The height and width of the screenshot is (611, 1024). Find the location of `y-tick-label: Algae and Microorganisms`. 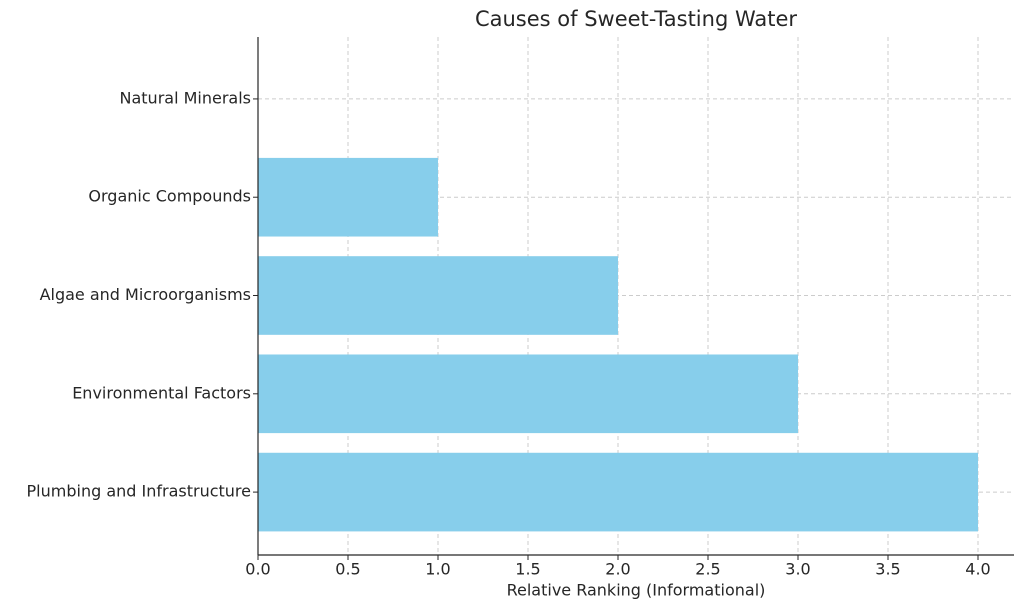

y-tick-label: Algae and Microorganisms is located at coordinates (145, 294).